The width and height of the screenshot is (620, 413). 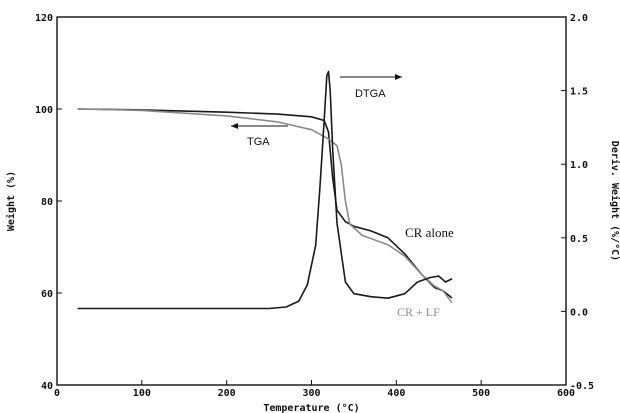 I want to click on y-right-tick-label: 2.0, so click(x=579, y=18).